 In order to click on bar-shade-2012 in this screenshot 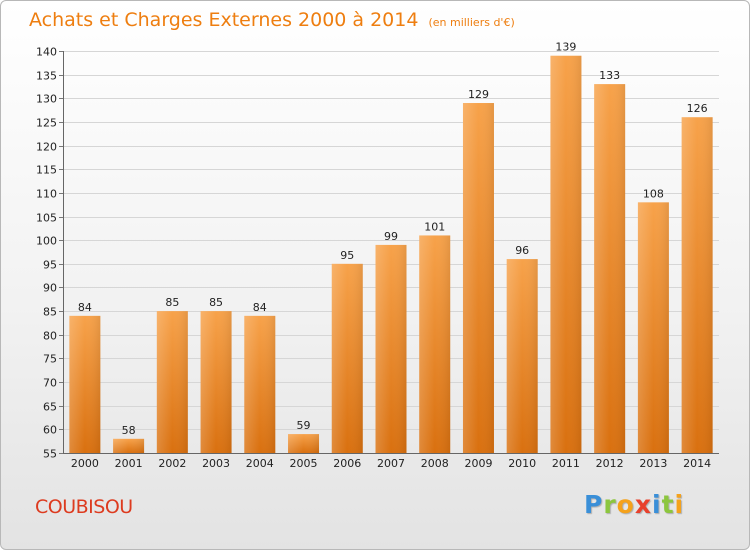, I will do `click(610, 268)`.